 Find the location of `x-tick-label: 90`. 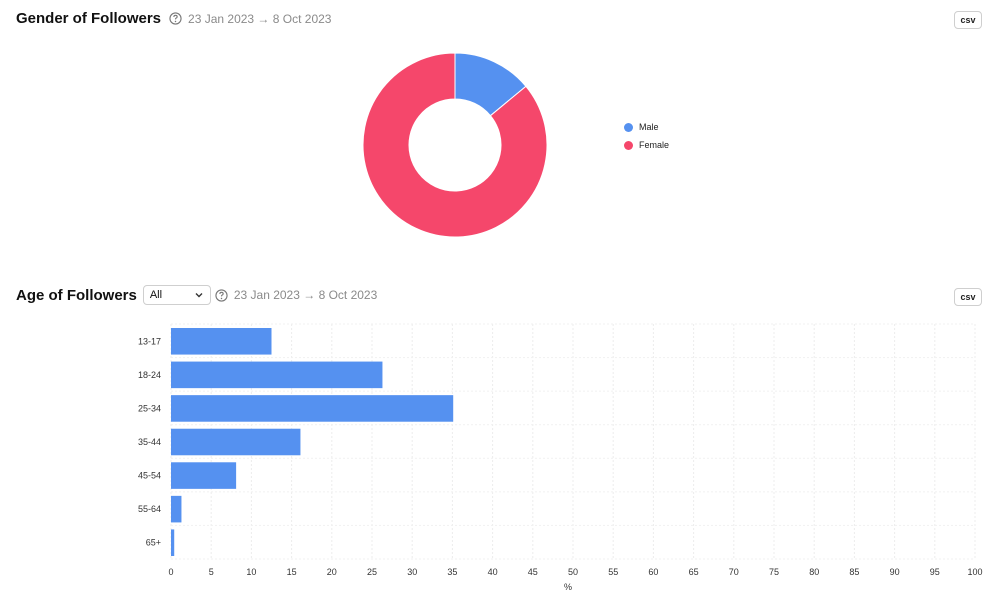

x-tick-label: 90 is located at coordinates (895, 572).